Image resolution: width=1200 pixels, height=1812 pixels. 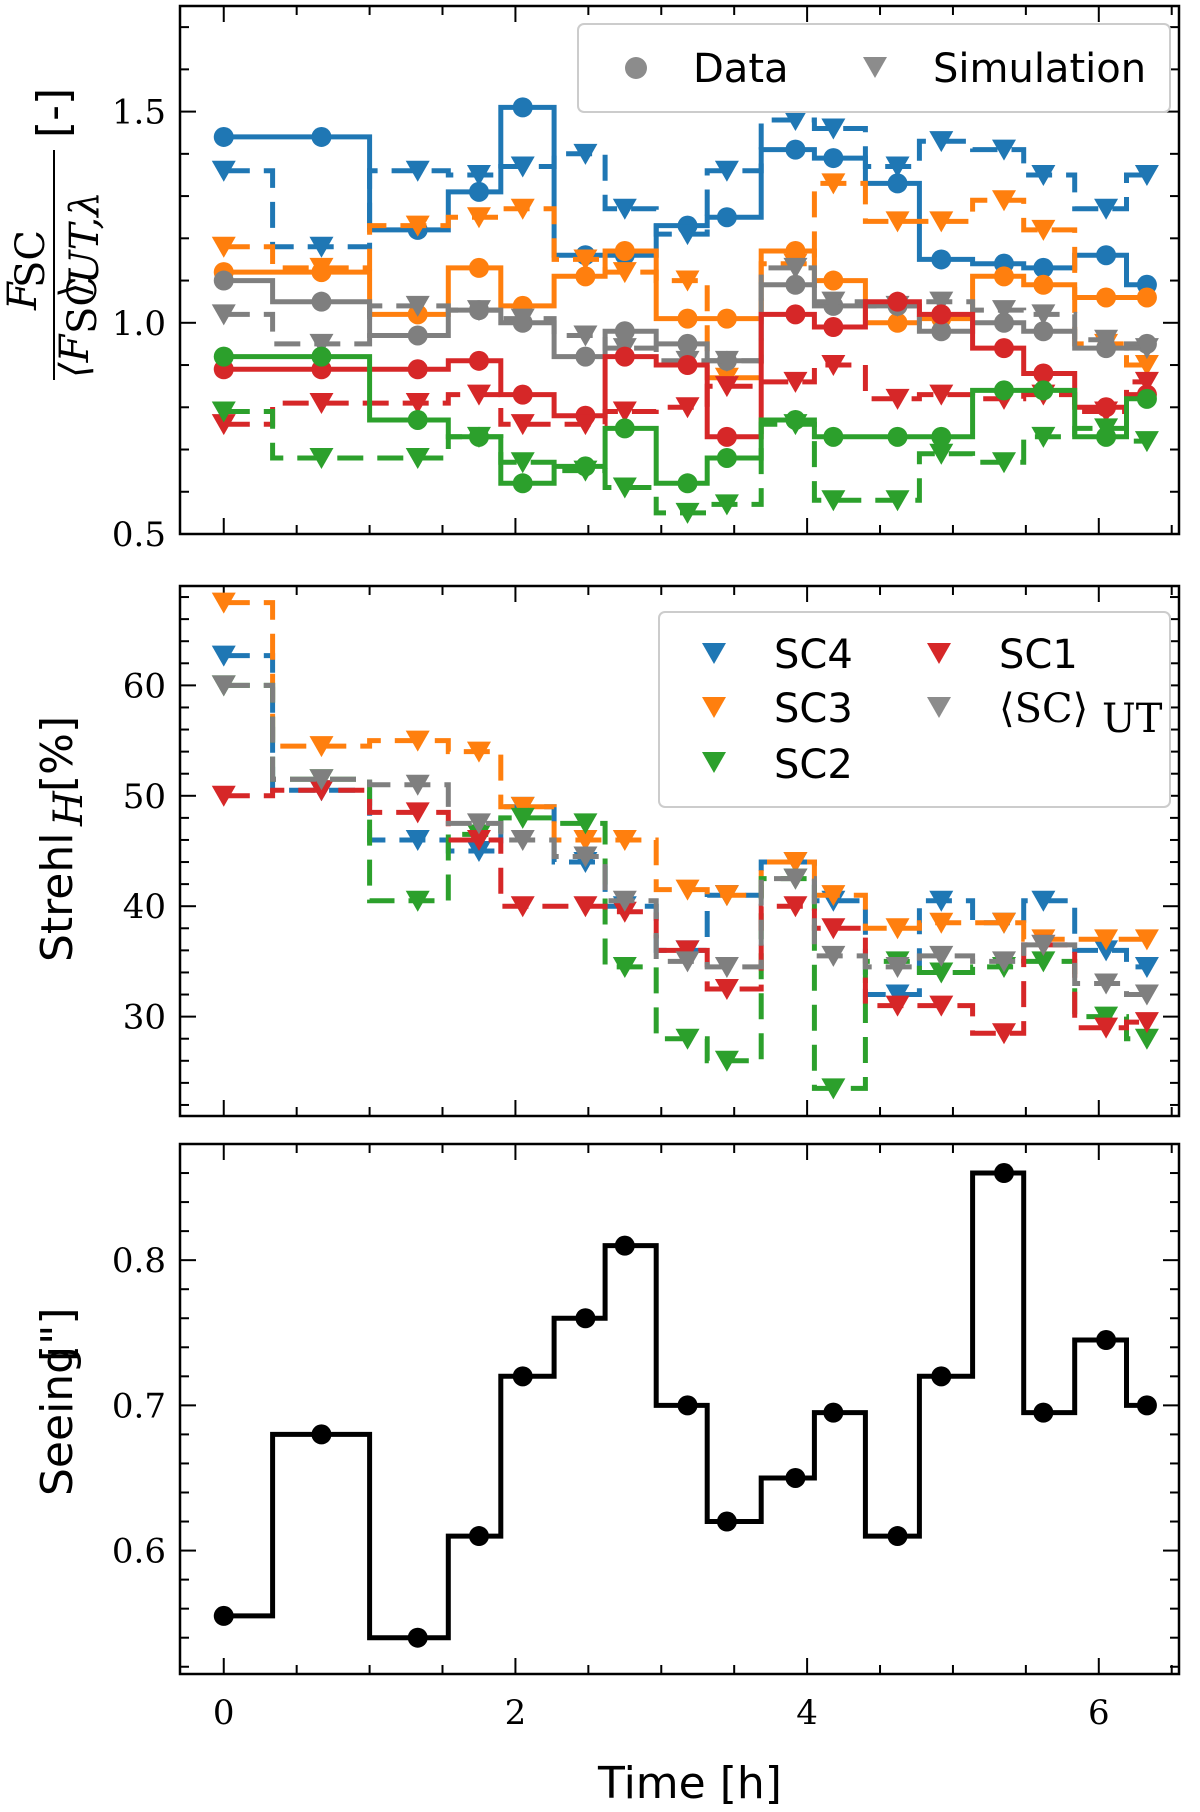 I want to click on ylabel-strehl-sub: H, so click(x=69, y=808).